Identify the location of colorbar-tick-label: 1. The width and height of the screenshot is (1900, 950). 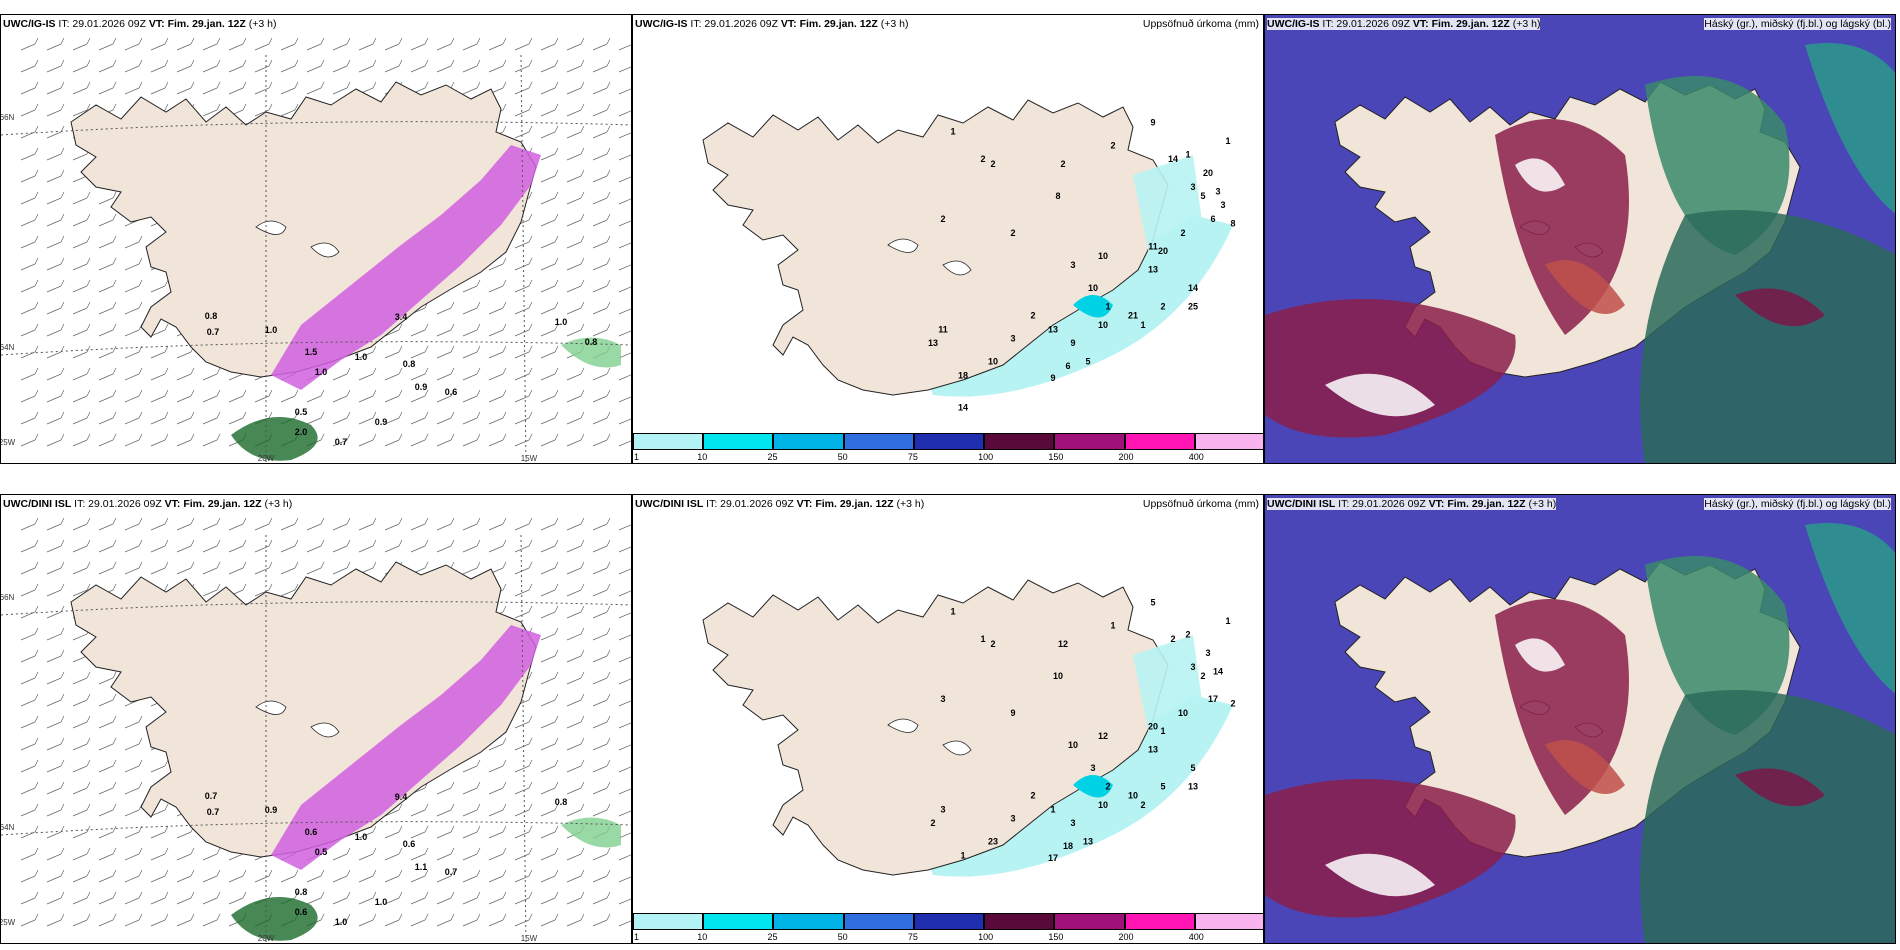
(637, 937).